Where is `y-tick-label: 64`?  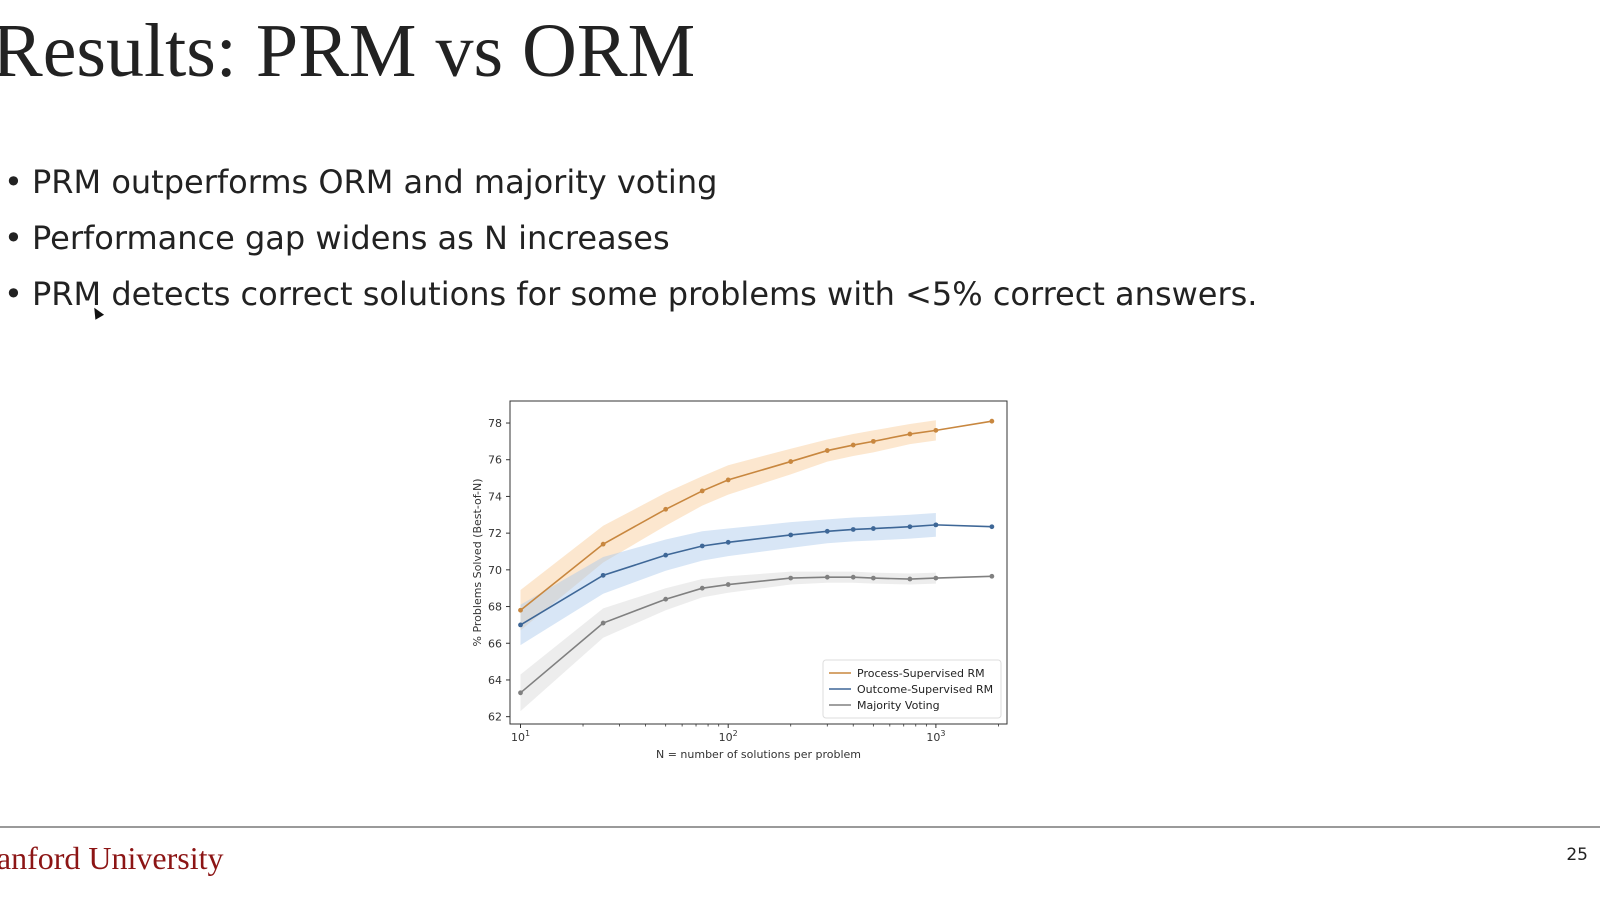
y-tick-label: 64 is located at coordinates (495, 680).